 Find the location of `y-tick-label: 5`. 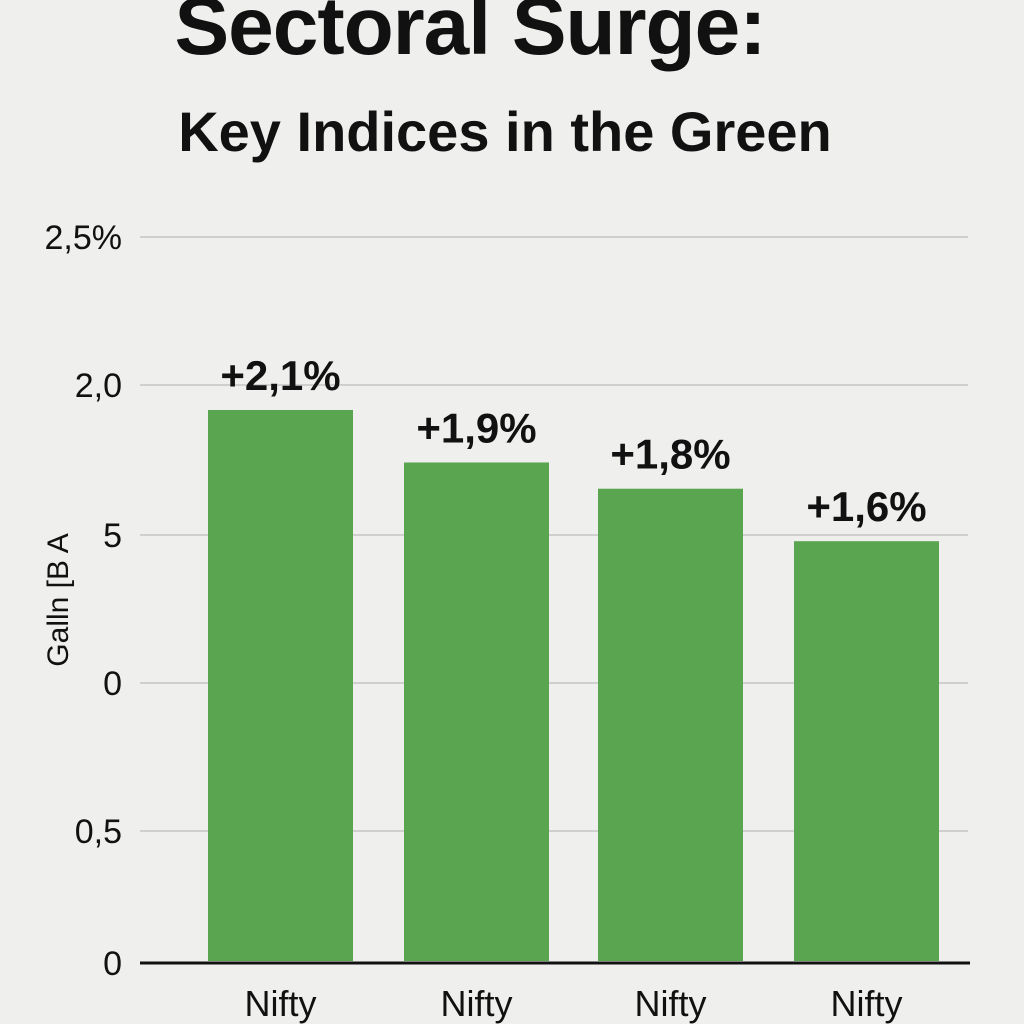

y-tick-label: 5 is located at coordinates (112, 536).